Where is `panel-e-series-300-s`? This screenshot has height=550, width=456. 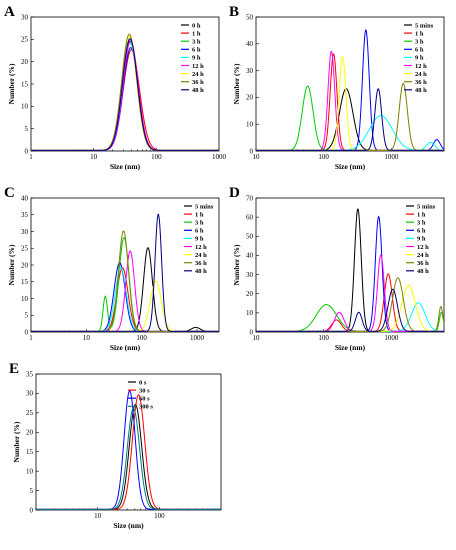 panel-e-series-300-s is located at coordinates (128, 458).